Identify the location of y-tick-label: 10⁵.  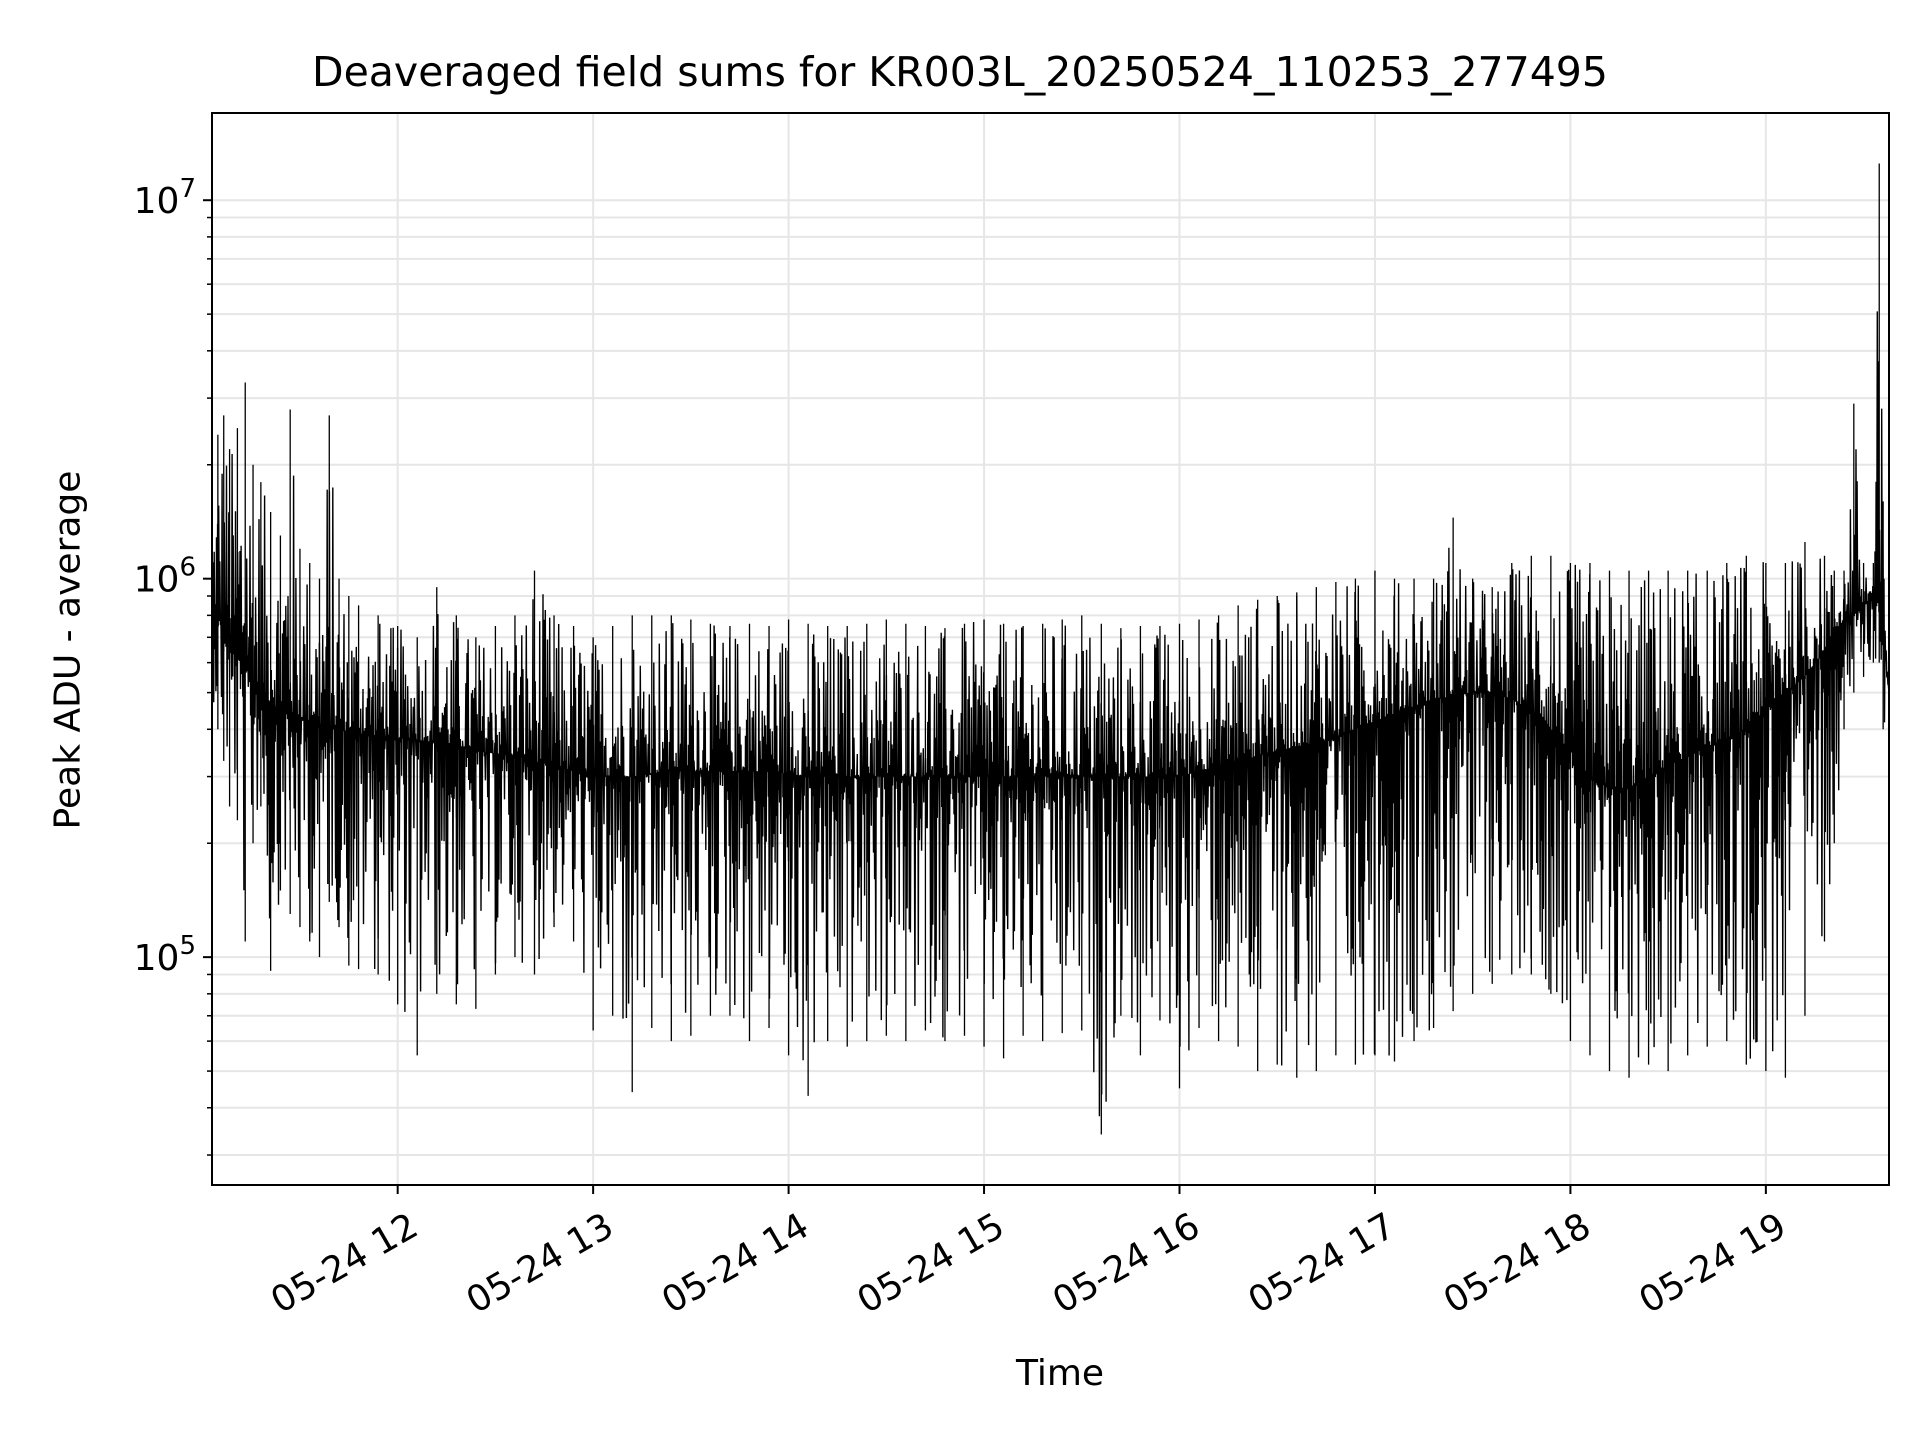
(165, 955).